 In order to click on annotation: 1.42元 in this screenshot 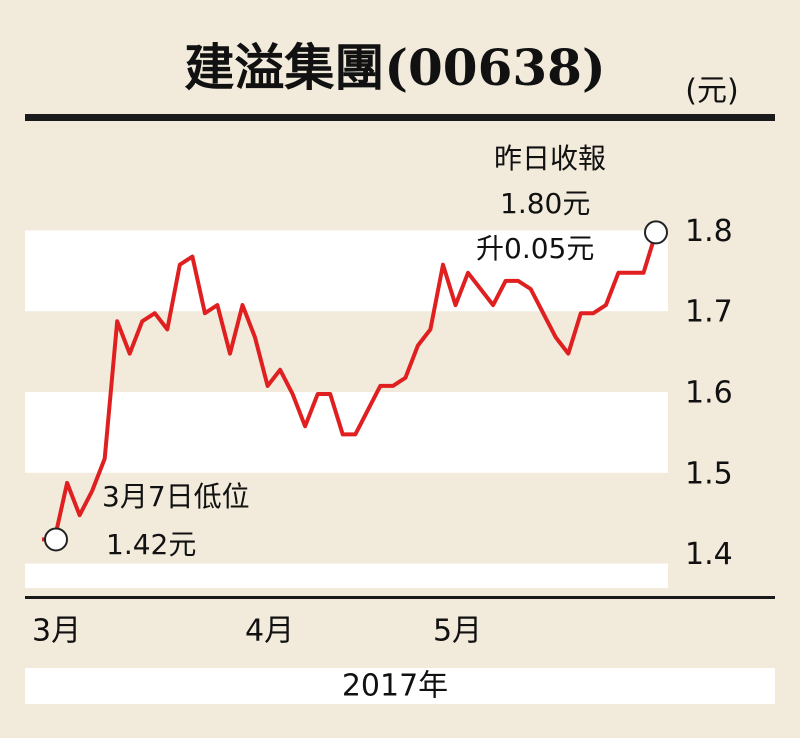, I will do `click(151, 544)`.